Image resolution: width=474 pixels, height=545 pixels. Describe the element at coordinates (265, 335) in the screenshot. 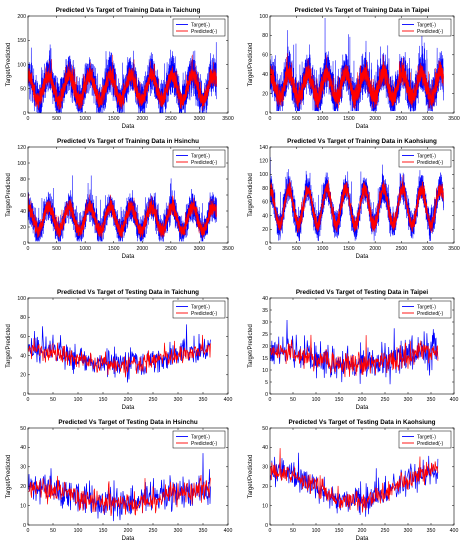

I see `y-tick-label: 25` at that location.